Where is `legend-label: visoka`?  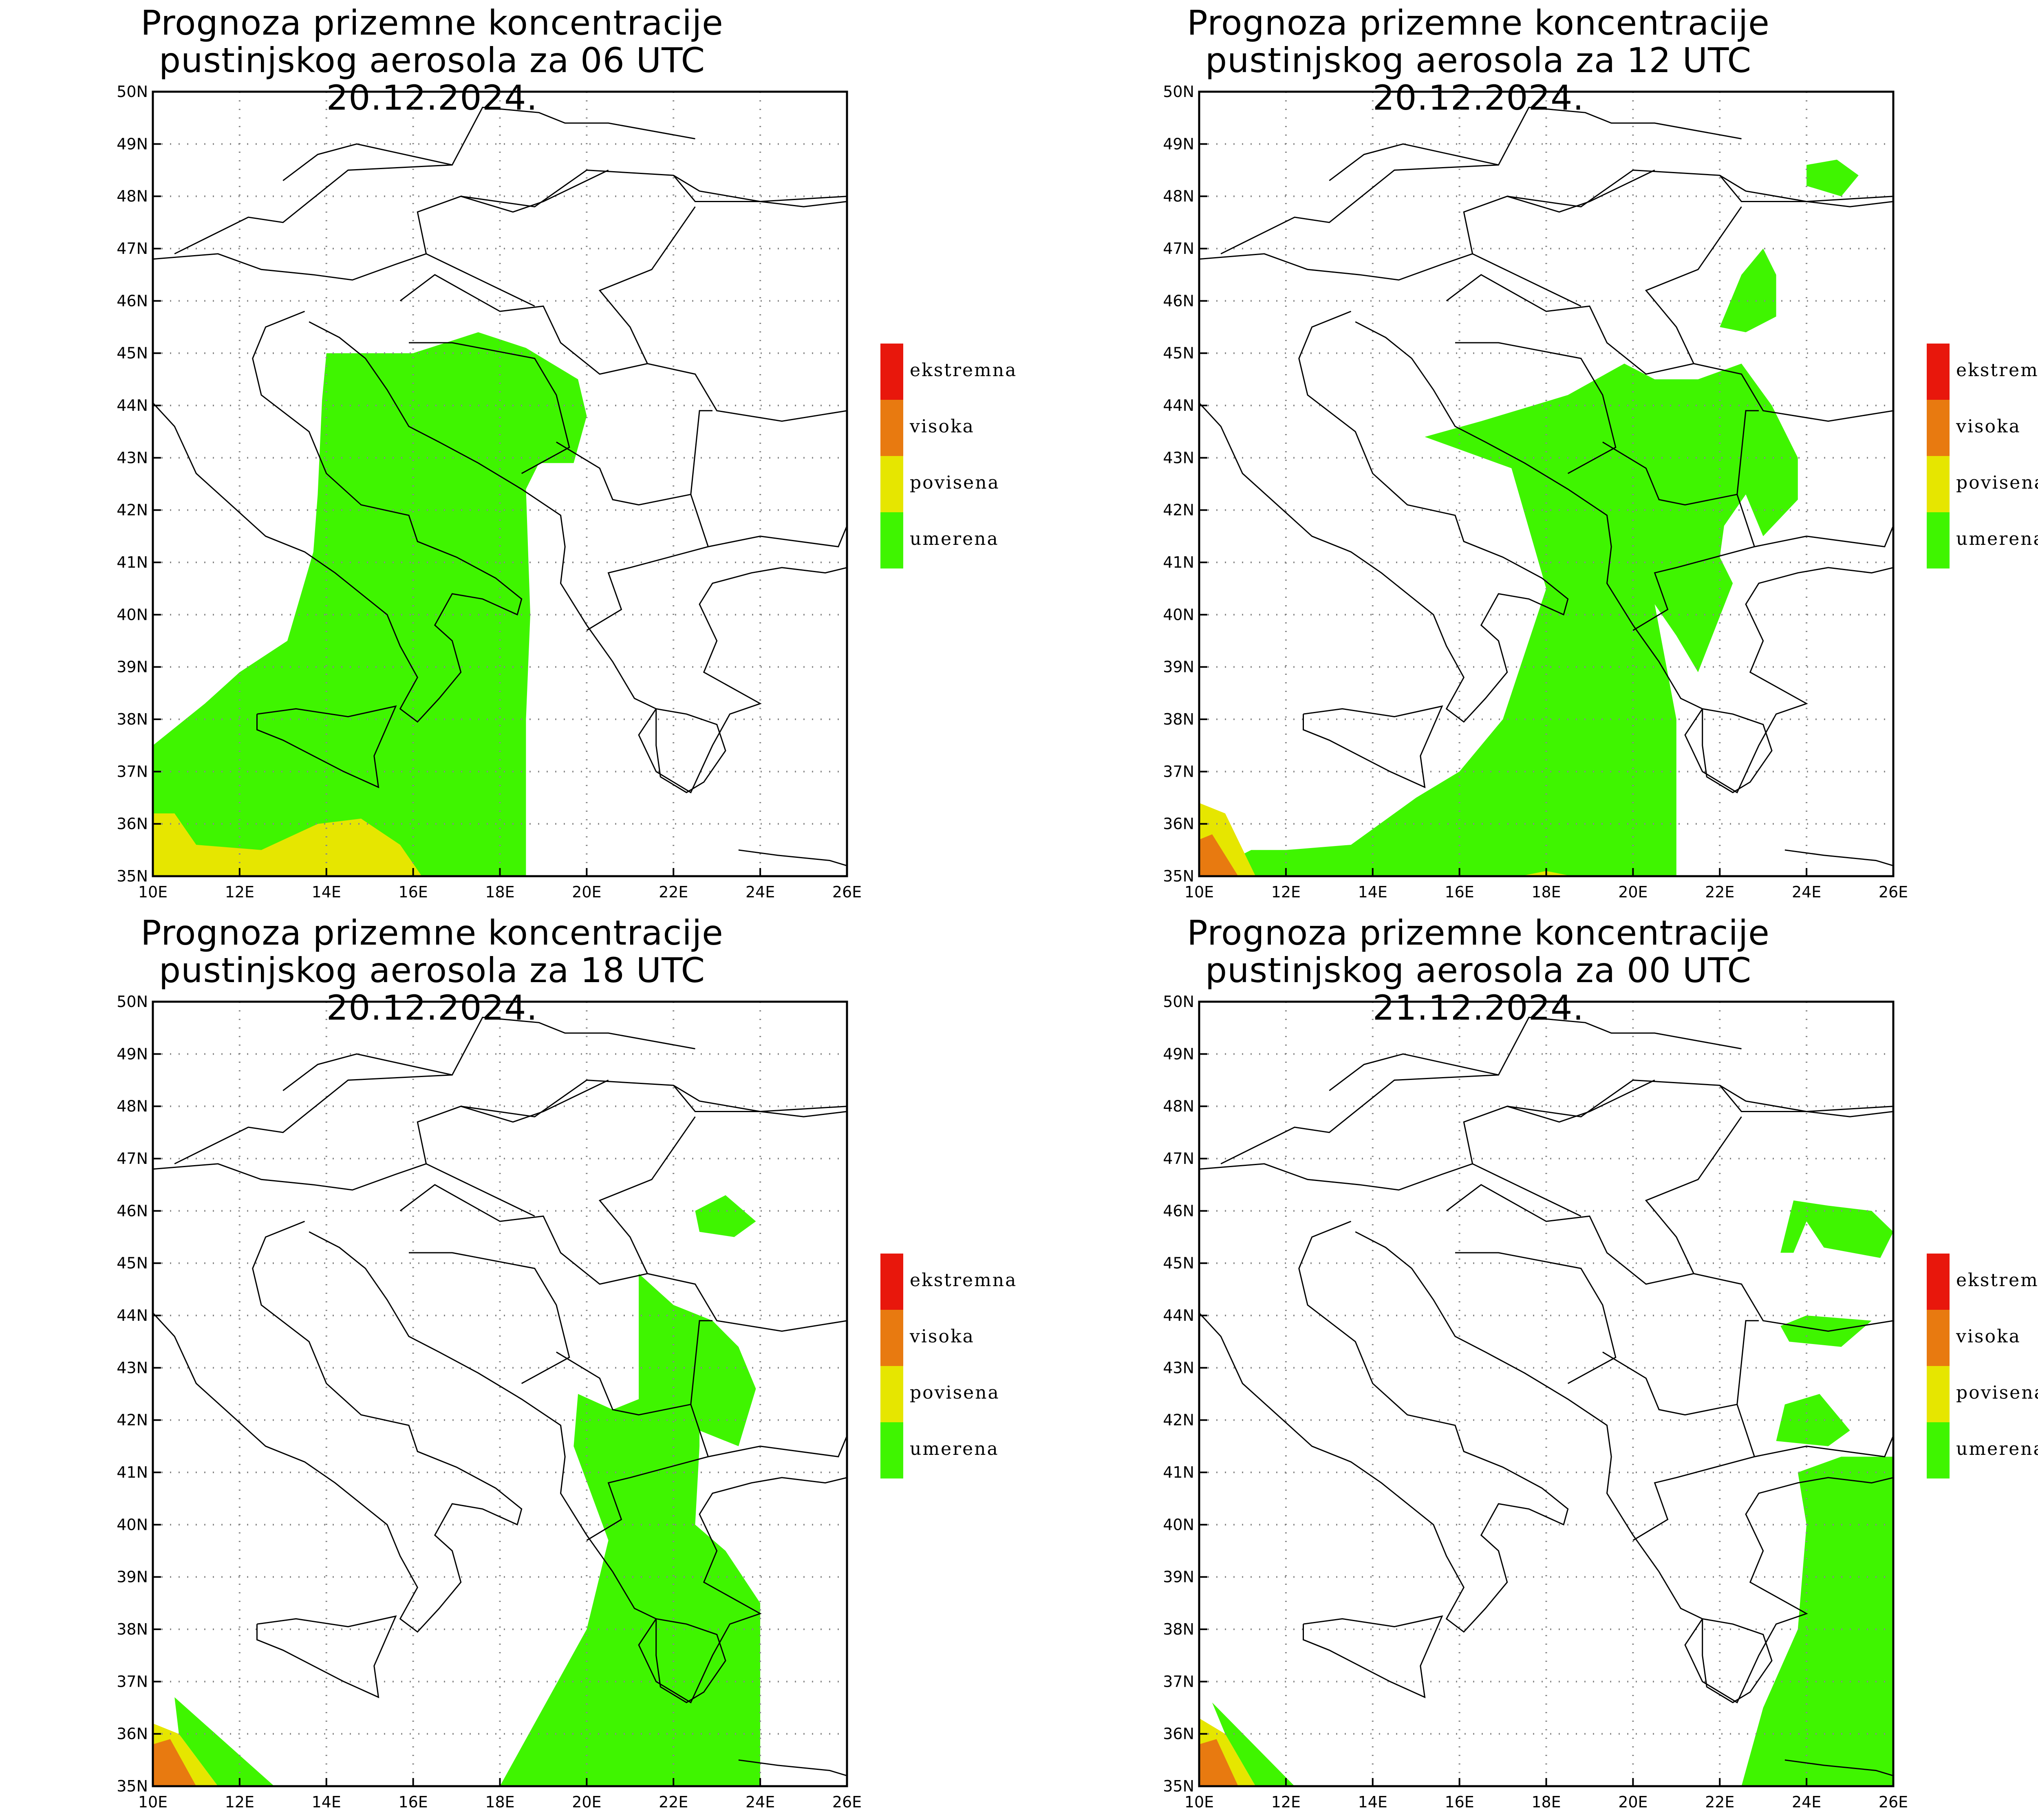 legend-label: visoka is located at coordinates (942, 426).